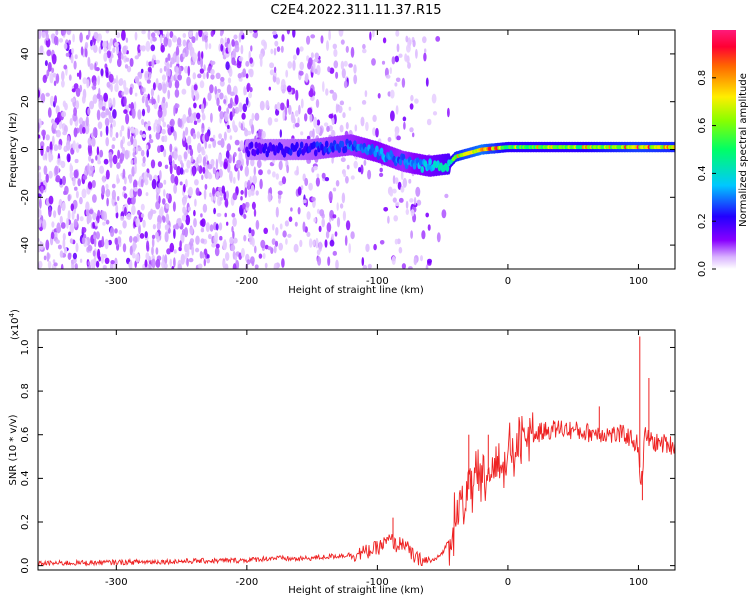  Describe the element at coordinates (13, 449) in the screenshot. I see `snr-y-label: SNR (10 * v/v)` at that location.